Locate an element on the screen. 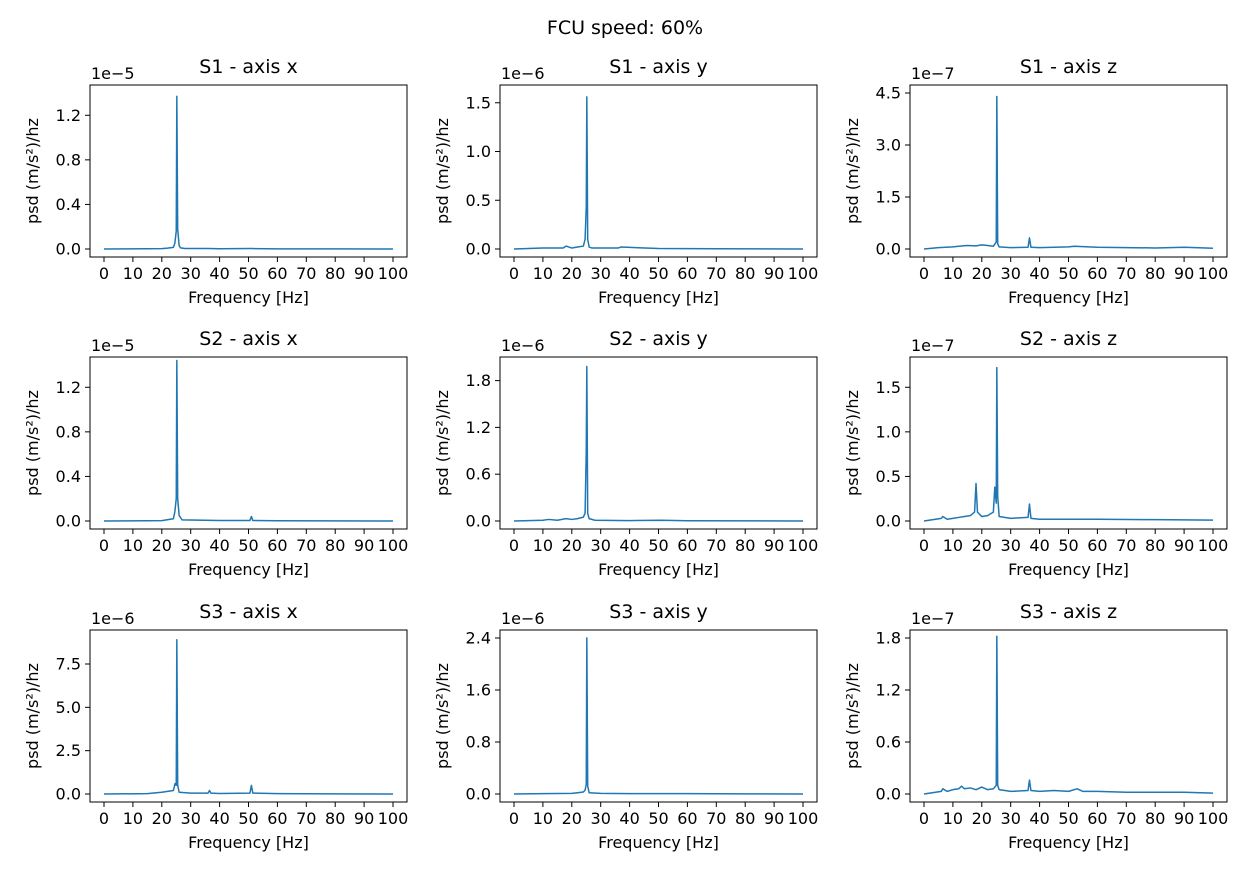 The height and width of the screenshot is (875, 1250). y-tick-label: 1.0 is located at coordinates (478, 151).